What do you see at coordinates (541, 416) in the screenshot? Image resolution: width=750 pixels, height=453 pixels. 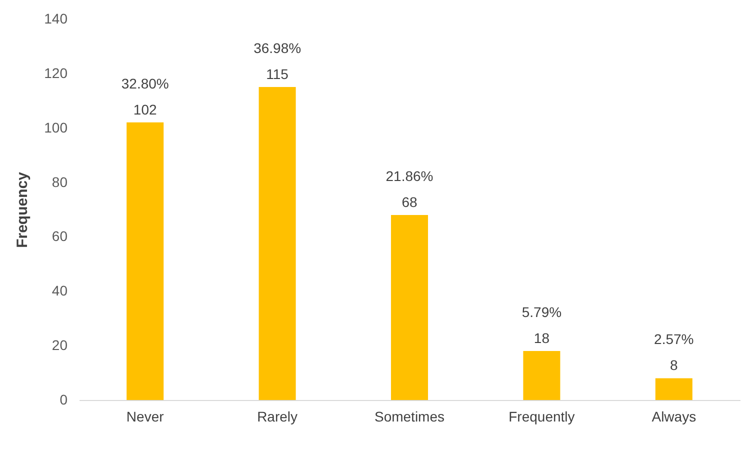 I see `x-tick-label: Frequently` at bounding box center [541, 416].